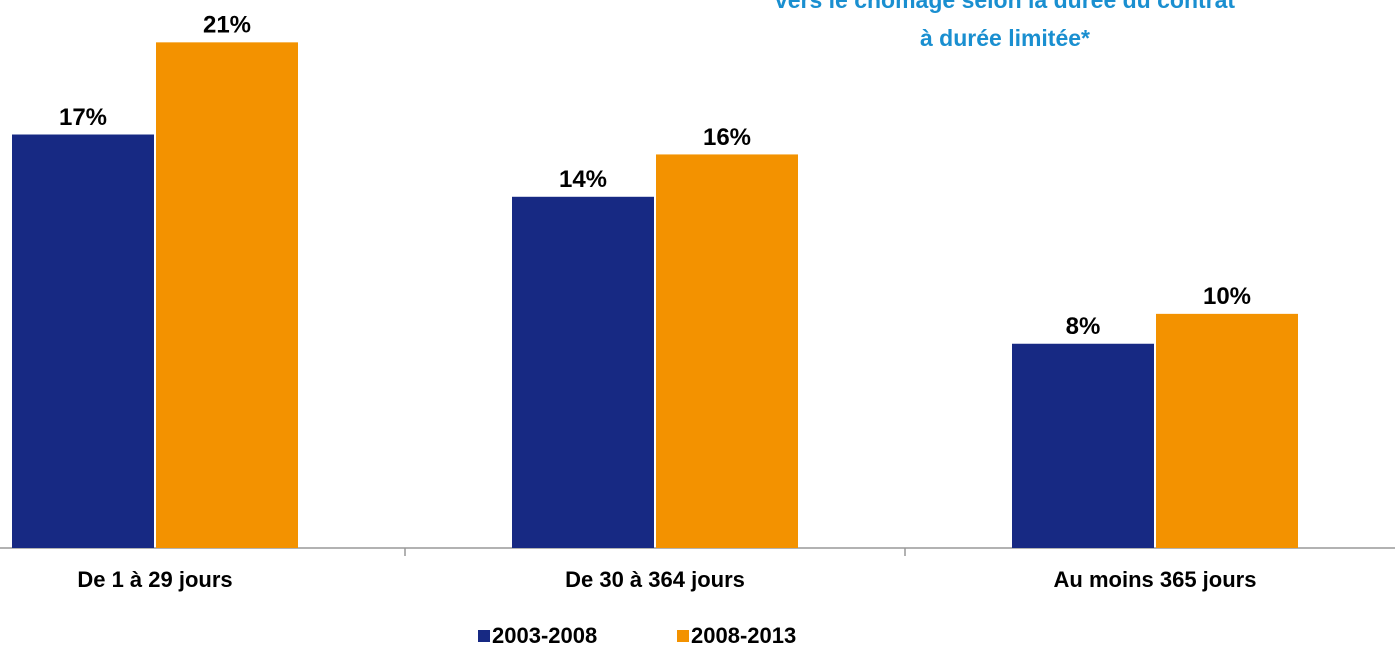 The width and height of the screenshot is (1395, 652). What do you see at coordinates (154, 579) in the screenshot?
I see `x-tick-label: De 1 à 29 jours` at bounding box center [154, 579].